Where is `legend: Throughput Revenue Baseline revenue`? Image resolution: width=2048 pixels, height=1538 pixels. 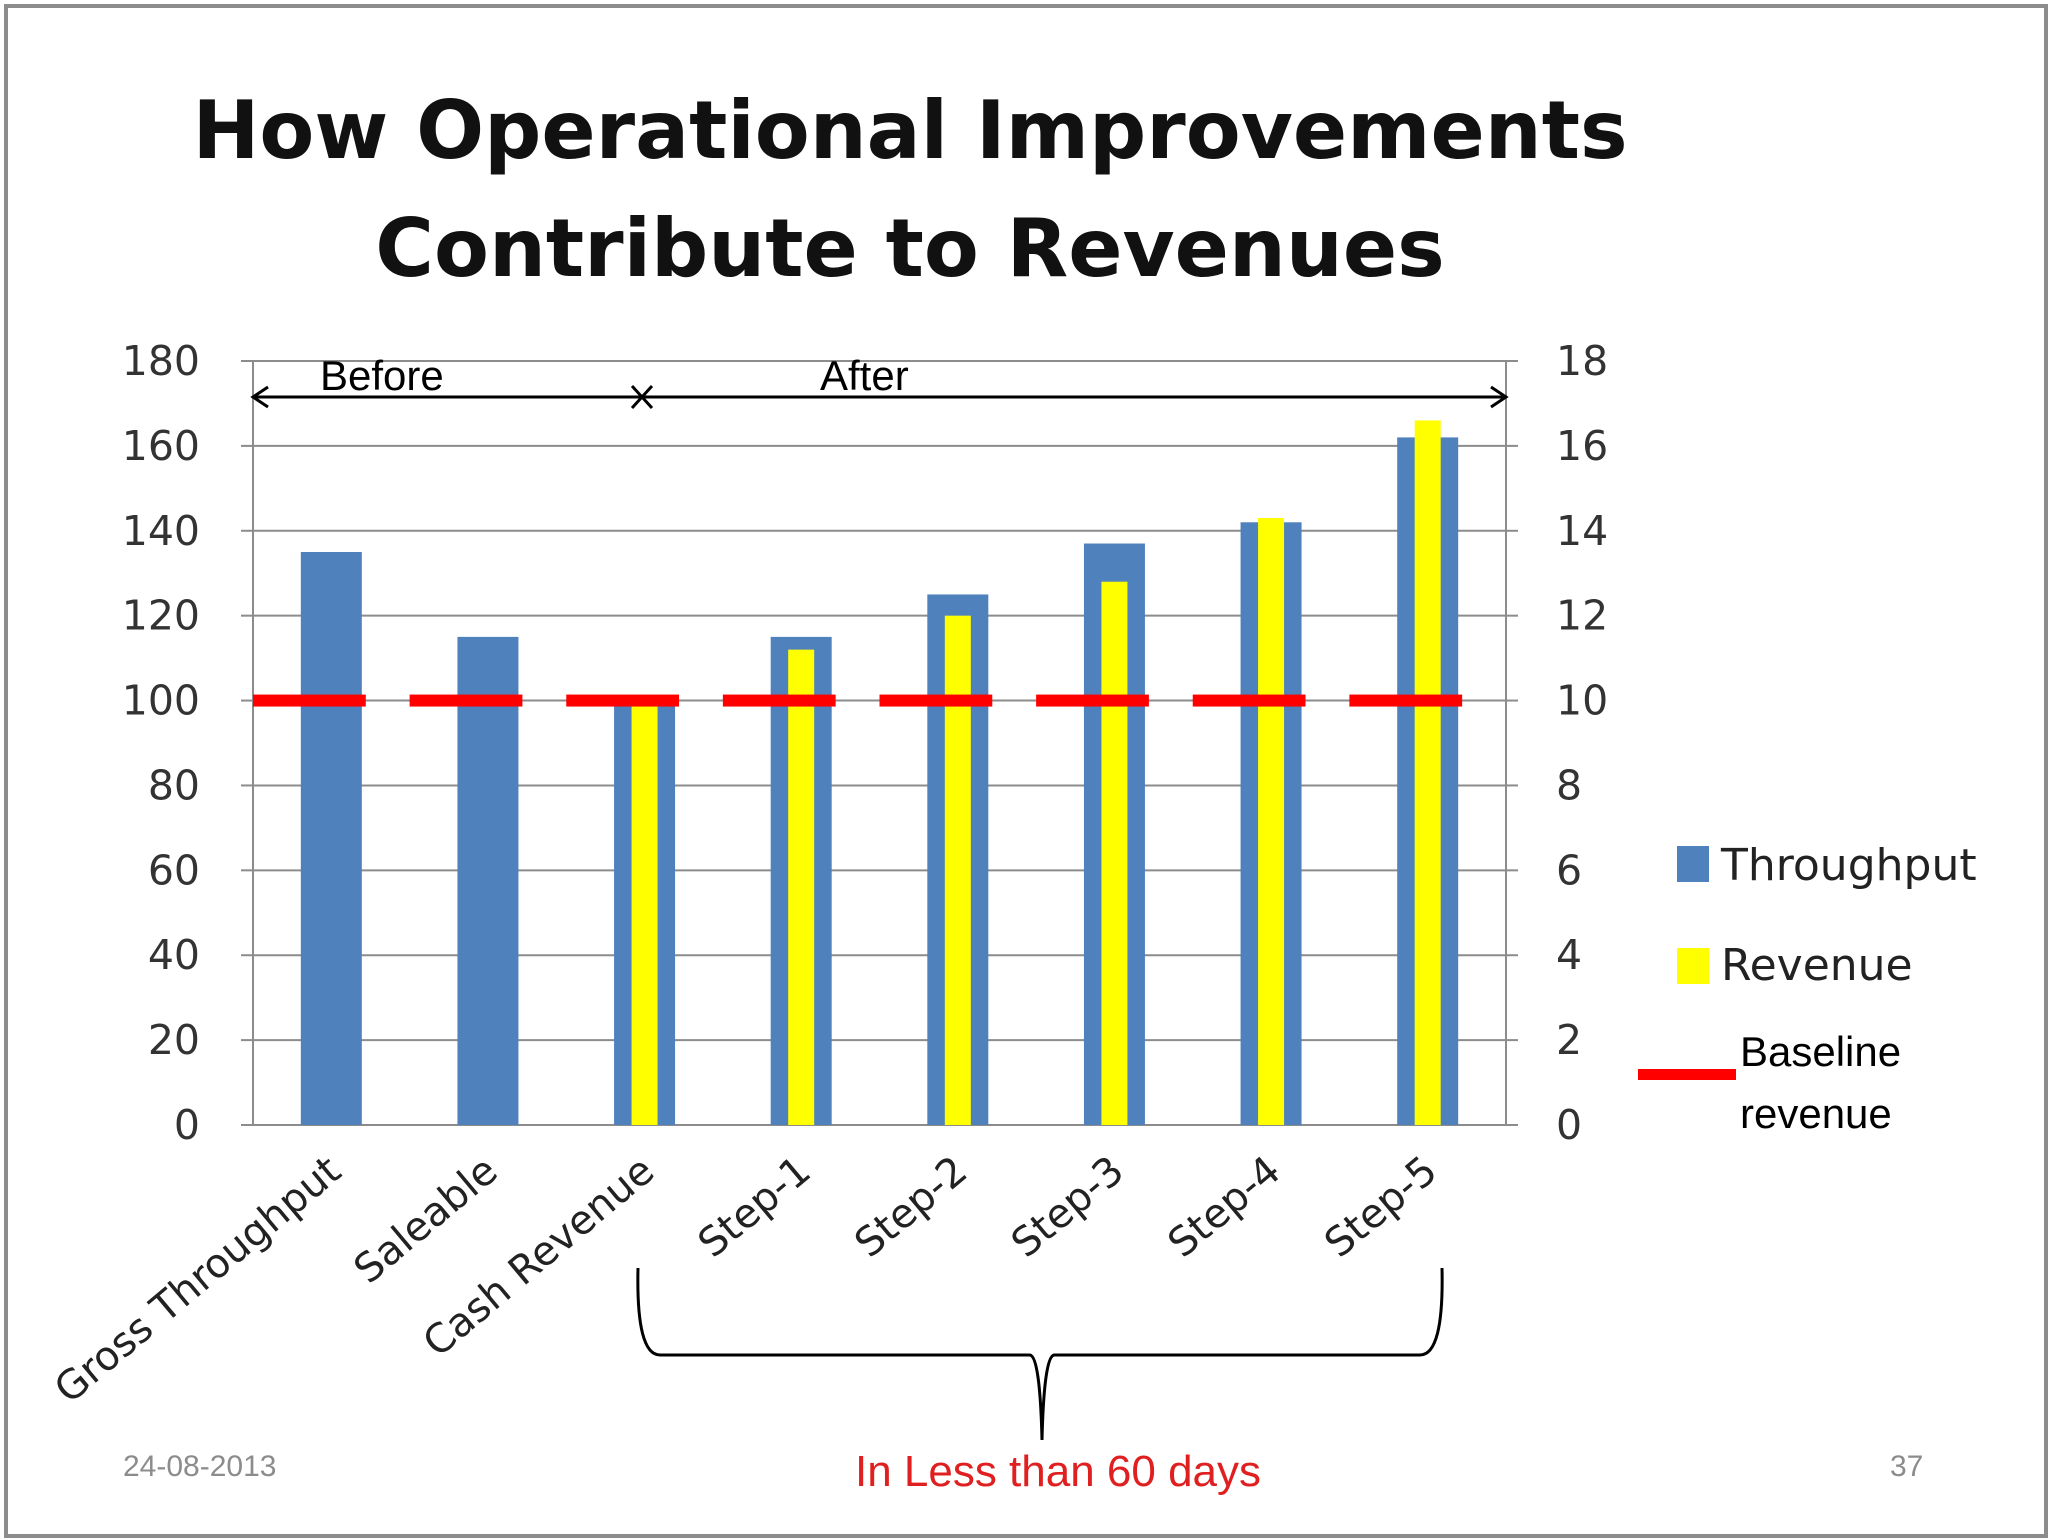
legend: Throughput Revenue Baseline revenue is located at coordinates (1807, 988).